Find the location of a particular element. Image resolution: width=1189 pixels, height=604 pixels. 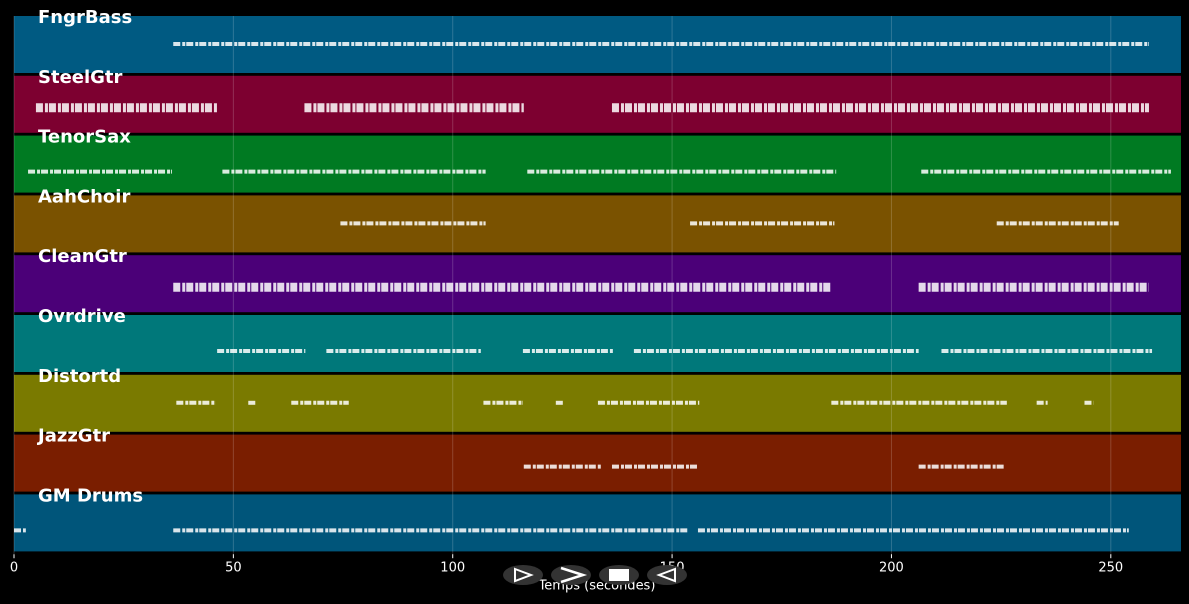

track-name: GM Drums is located at coordinates (90, 495).